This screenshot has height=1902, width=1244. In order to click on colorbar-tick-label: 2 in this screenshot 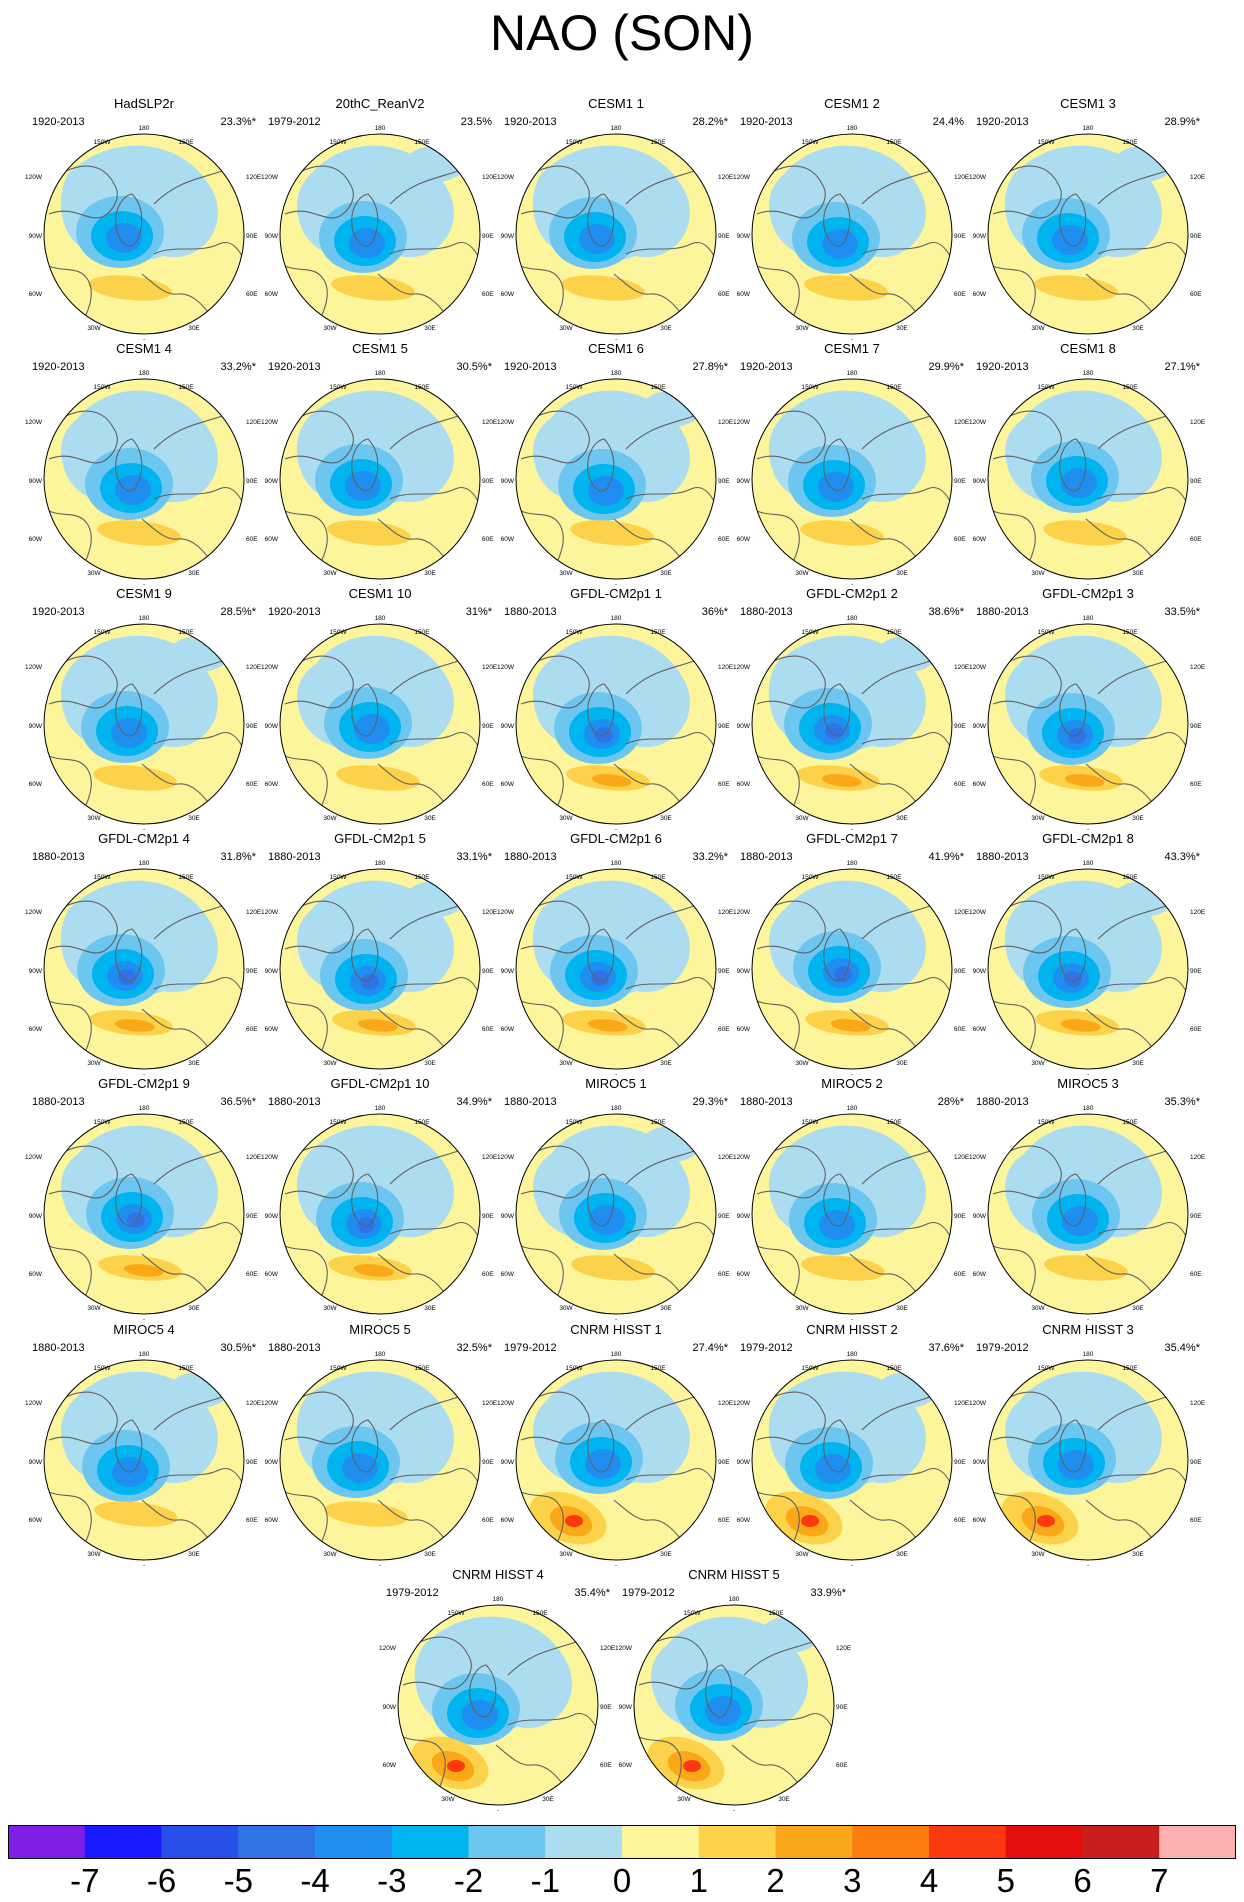, I will do `click(775, 1880)`.